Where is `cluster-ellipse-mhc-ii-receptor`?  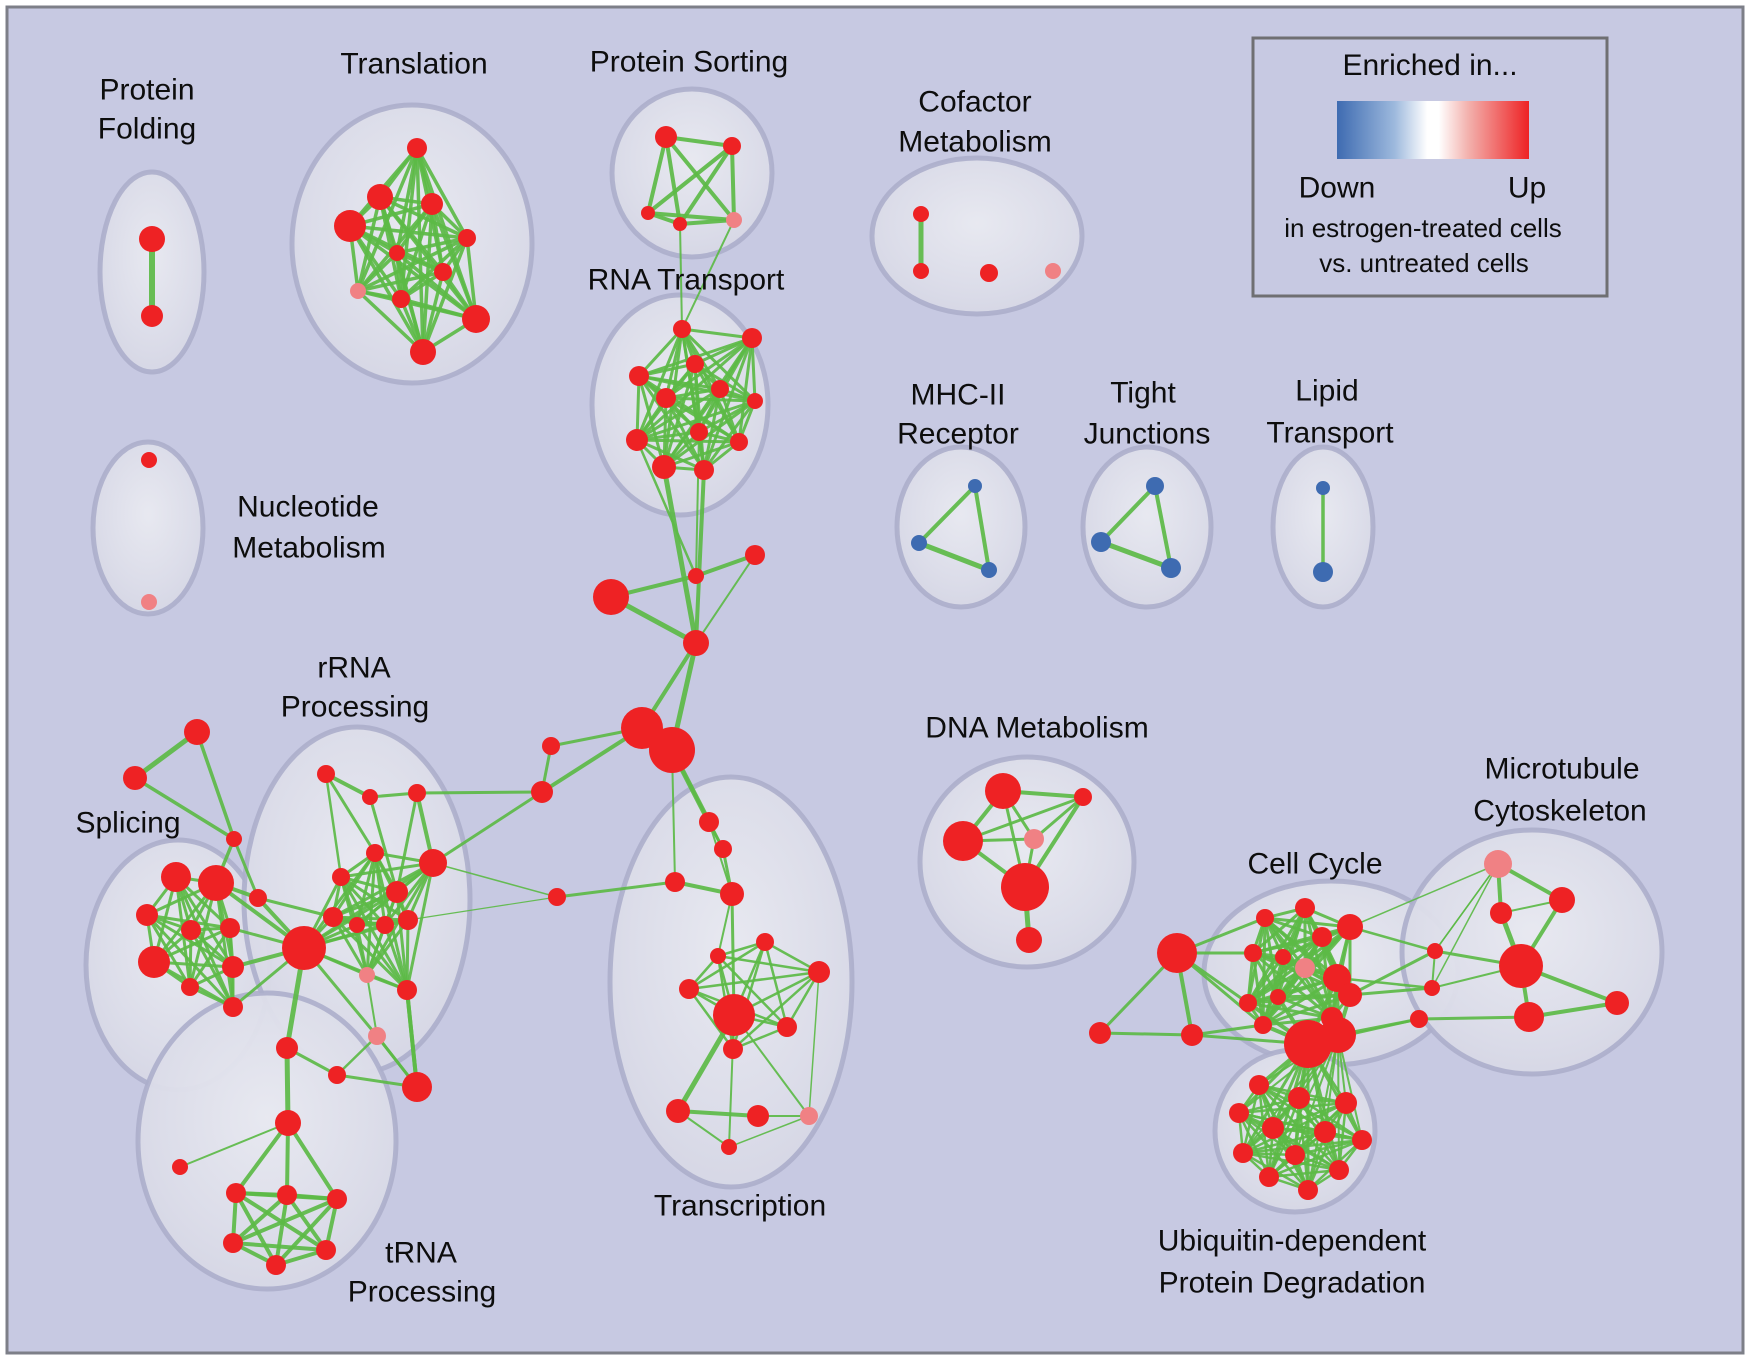
cluster-ellipse-mhc-ii-receptor is located at coordinates (961, 527).